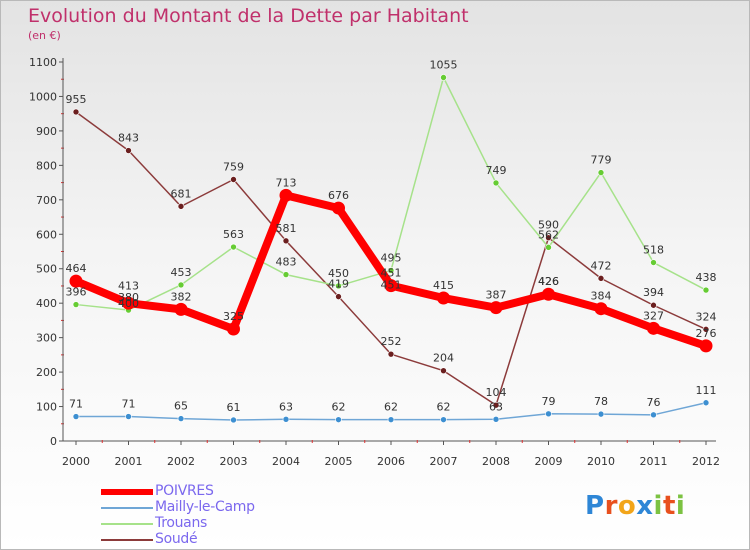 The width and height of the screenshot is (750, 550). I want to click on data-label: 61, so click(234, 407).